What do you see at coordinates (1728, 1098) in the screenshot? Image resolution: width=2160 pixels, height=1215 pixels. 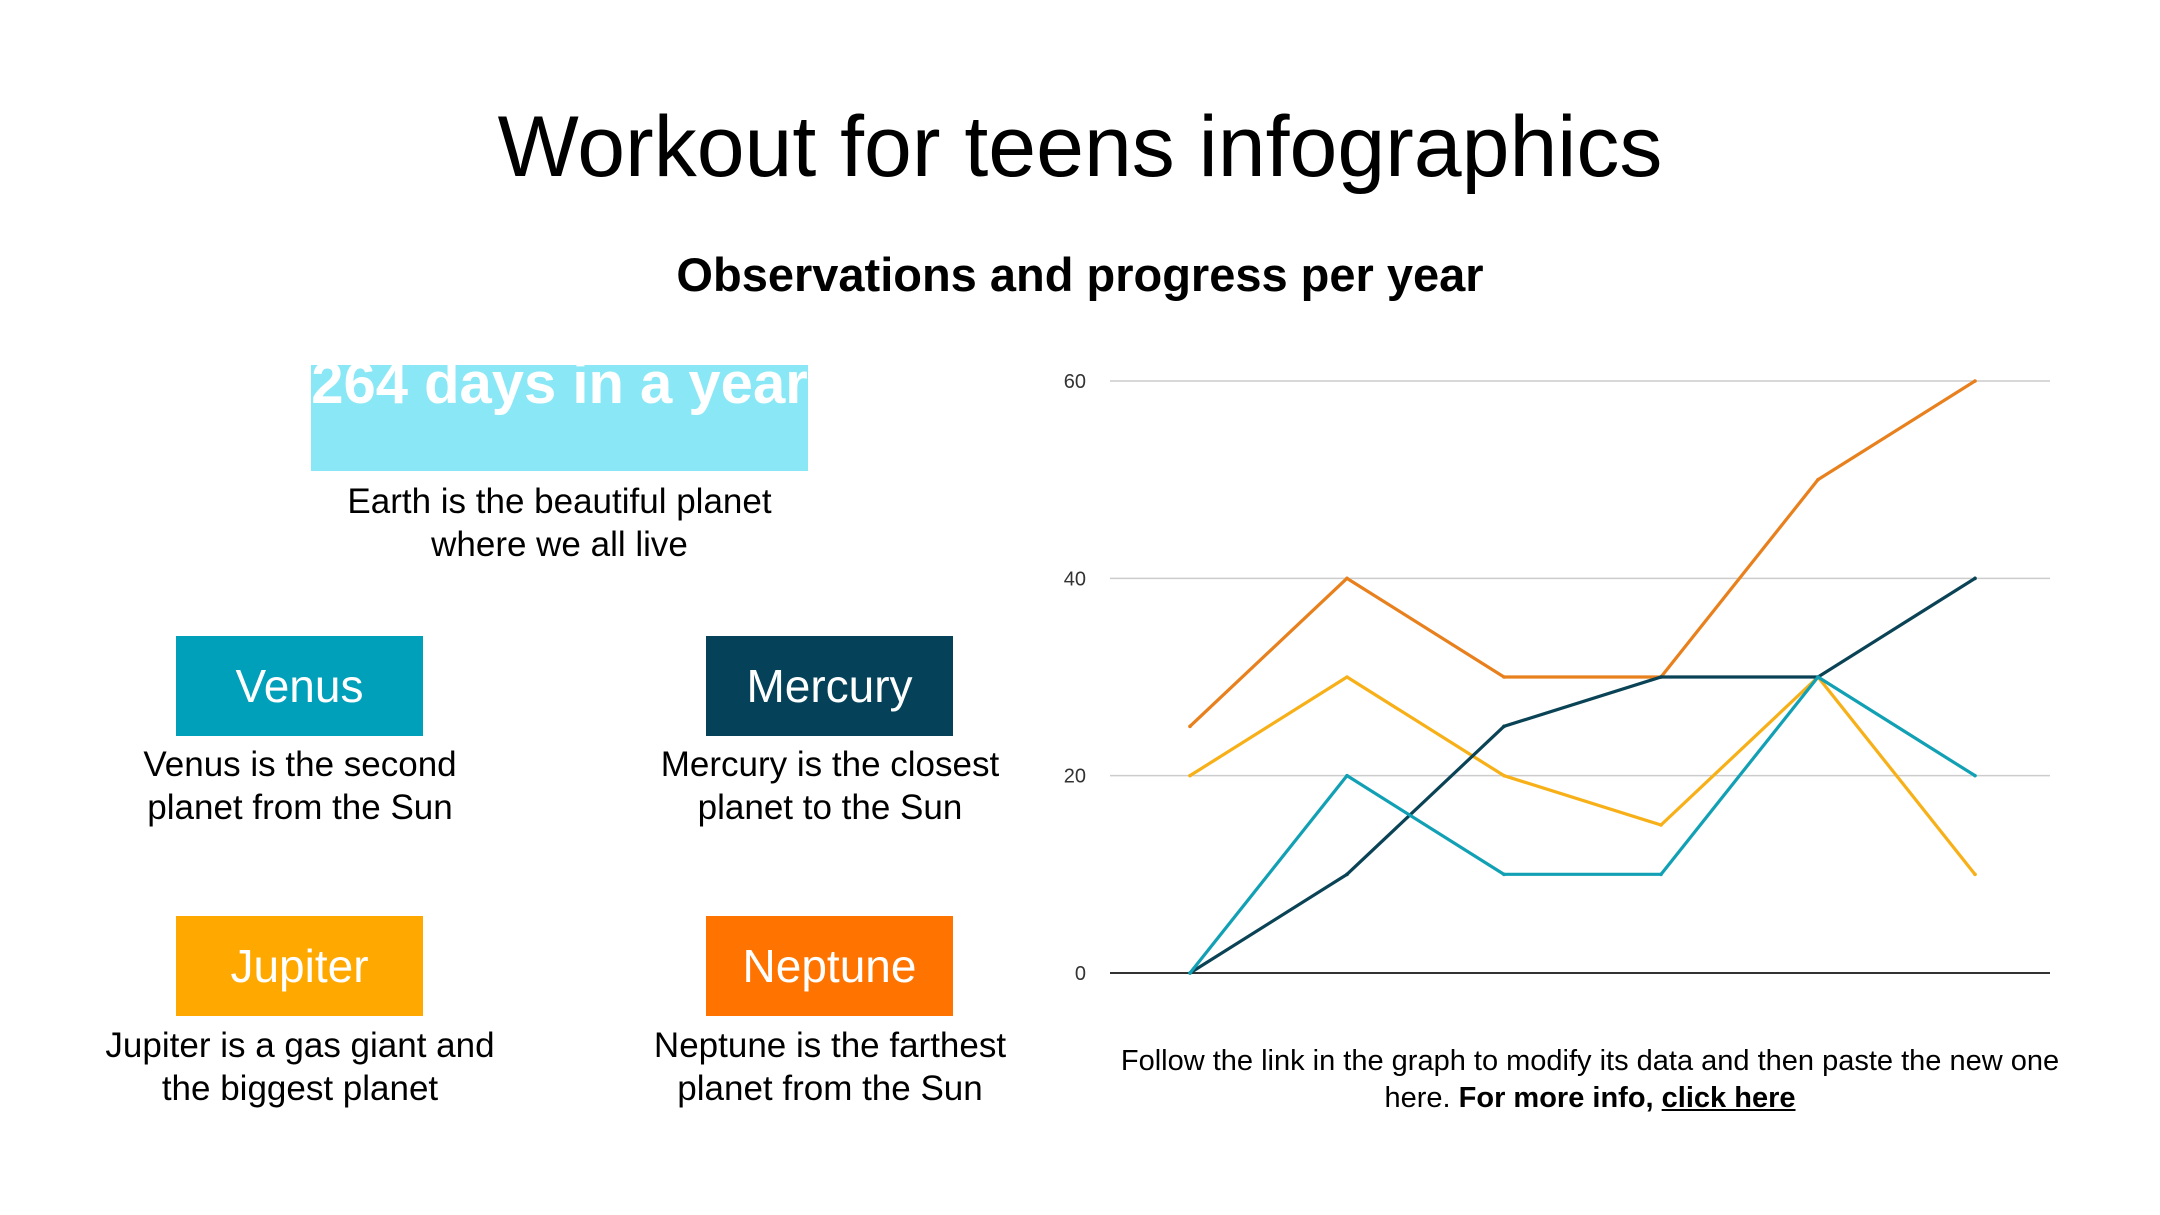 I see `more-info-link: click here` at bounding box center [1728, 1098].